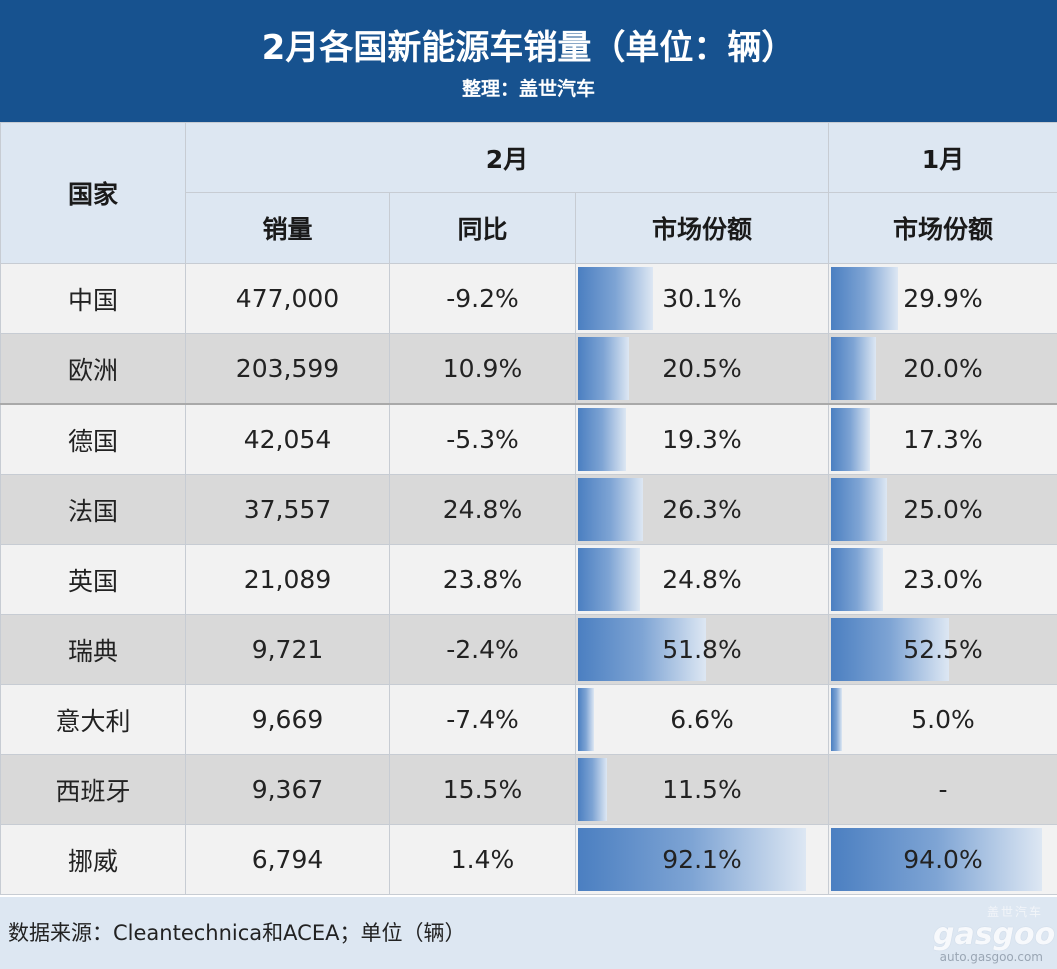 The image size is (1057, 969). Describe the element at coordinates (93, 859) in the screenshot. I see `country-cell: 挪威` at that location.